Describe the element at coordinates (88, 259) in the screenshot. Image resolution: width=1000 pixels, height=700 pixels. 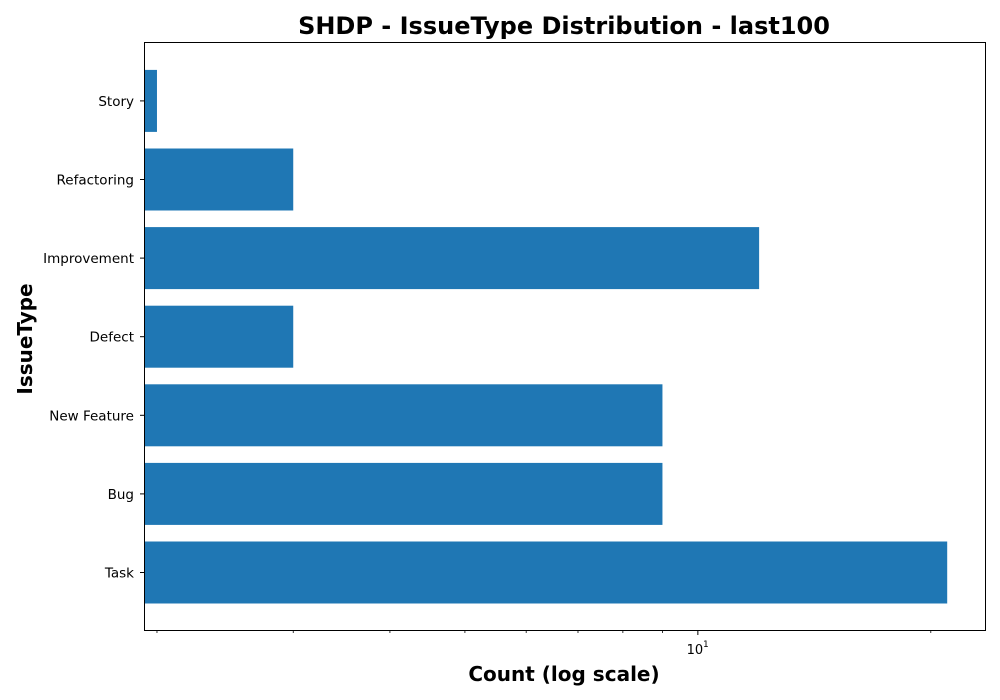
I see `y-tick-label: Improvement` at that location.